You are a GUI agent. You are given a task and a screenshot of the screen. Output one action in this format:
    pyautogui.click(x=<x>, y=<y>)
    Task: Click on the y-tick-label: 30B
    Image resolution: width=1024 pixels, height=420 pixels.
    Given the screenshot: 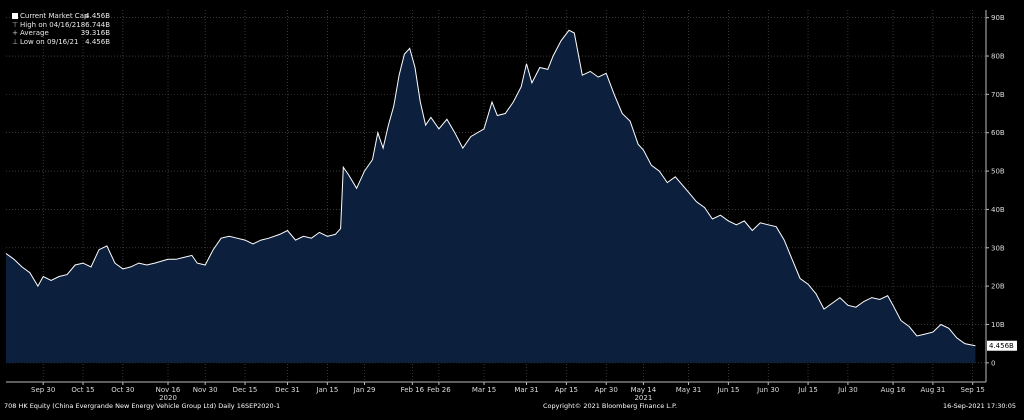 What is the action you would take?
    pyautogui.click(x=998, y=248)
    